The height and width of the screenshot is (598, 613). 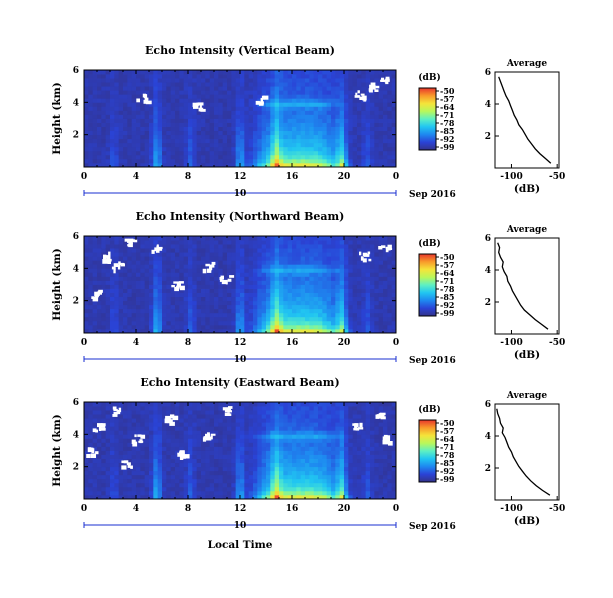 What do you see at coordinates (240, 177) in the screenshot?
I see `x-tick-label: 12` at bounding box center [240, 177].